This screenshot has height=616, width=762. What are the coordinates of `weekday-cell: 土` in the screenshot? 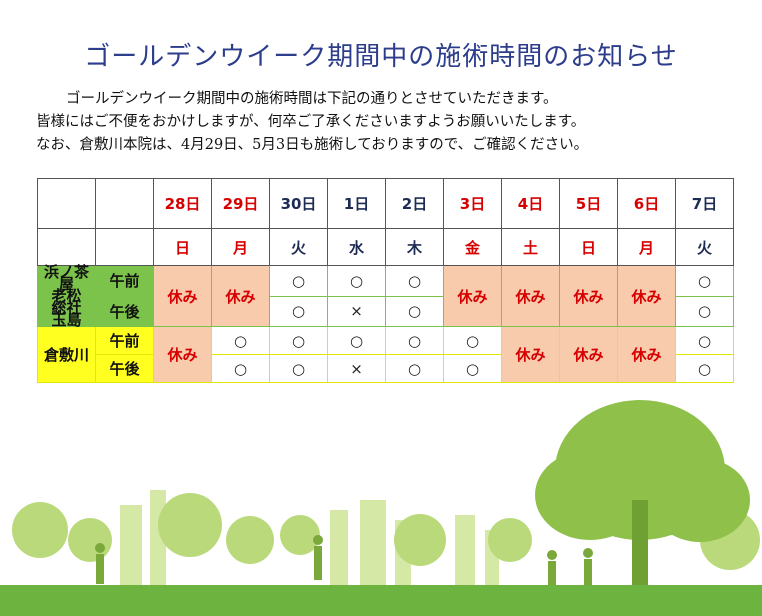 It's located at (530, 247).